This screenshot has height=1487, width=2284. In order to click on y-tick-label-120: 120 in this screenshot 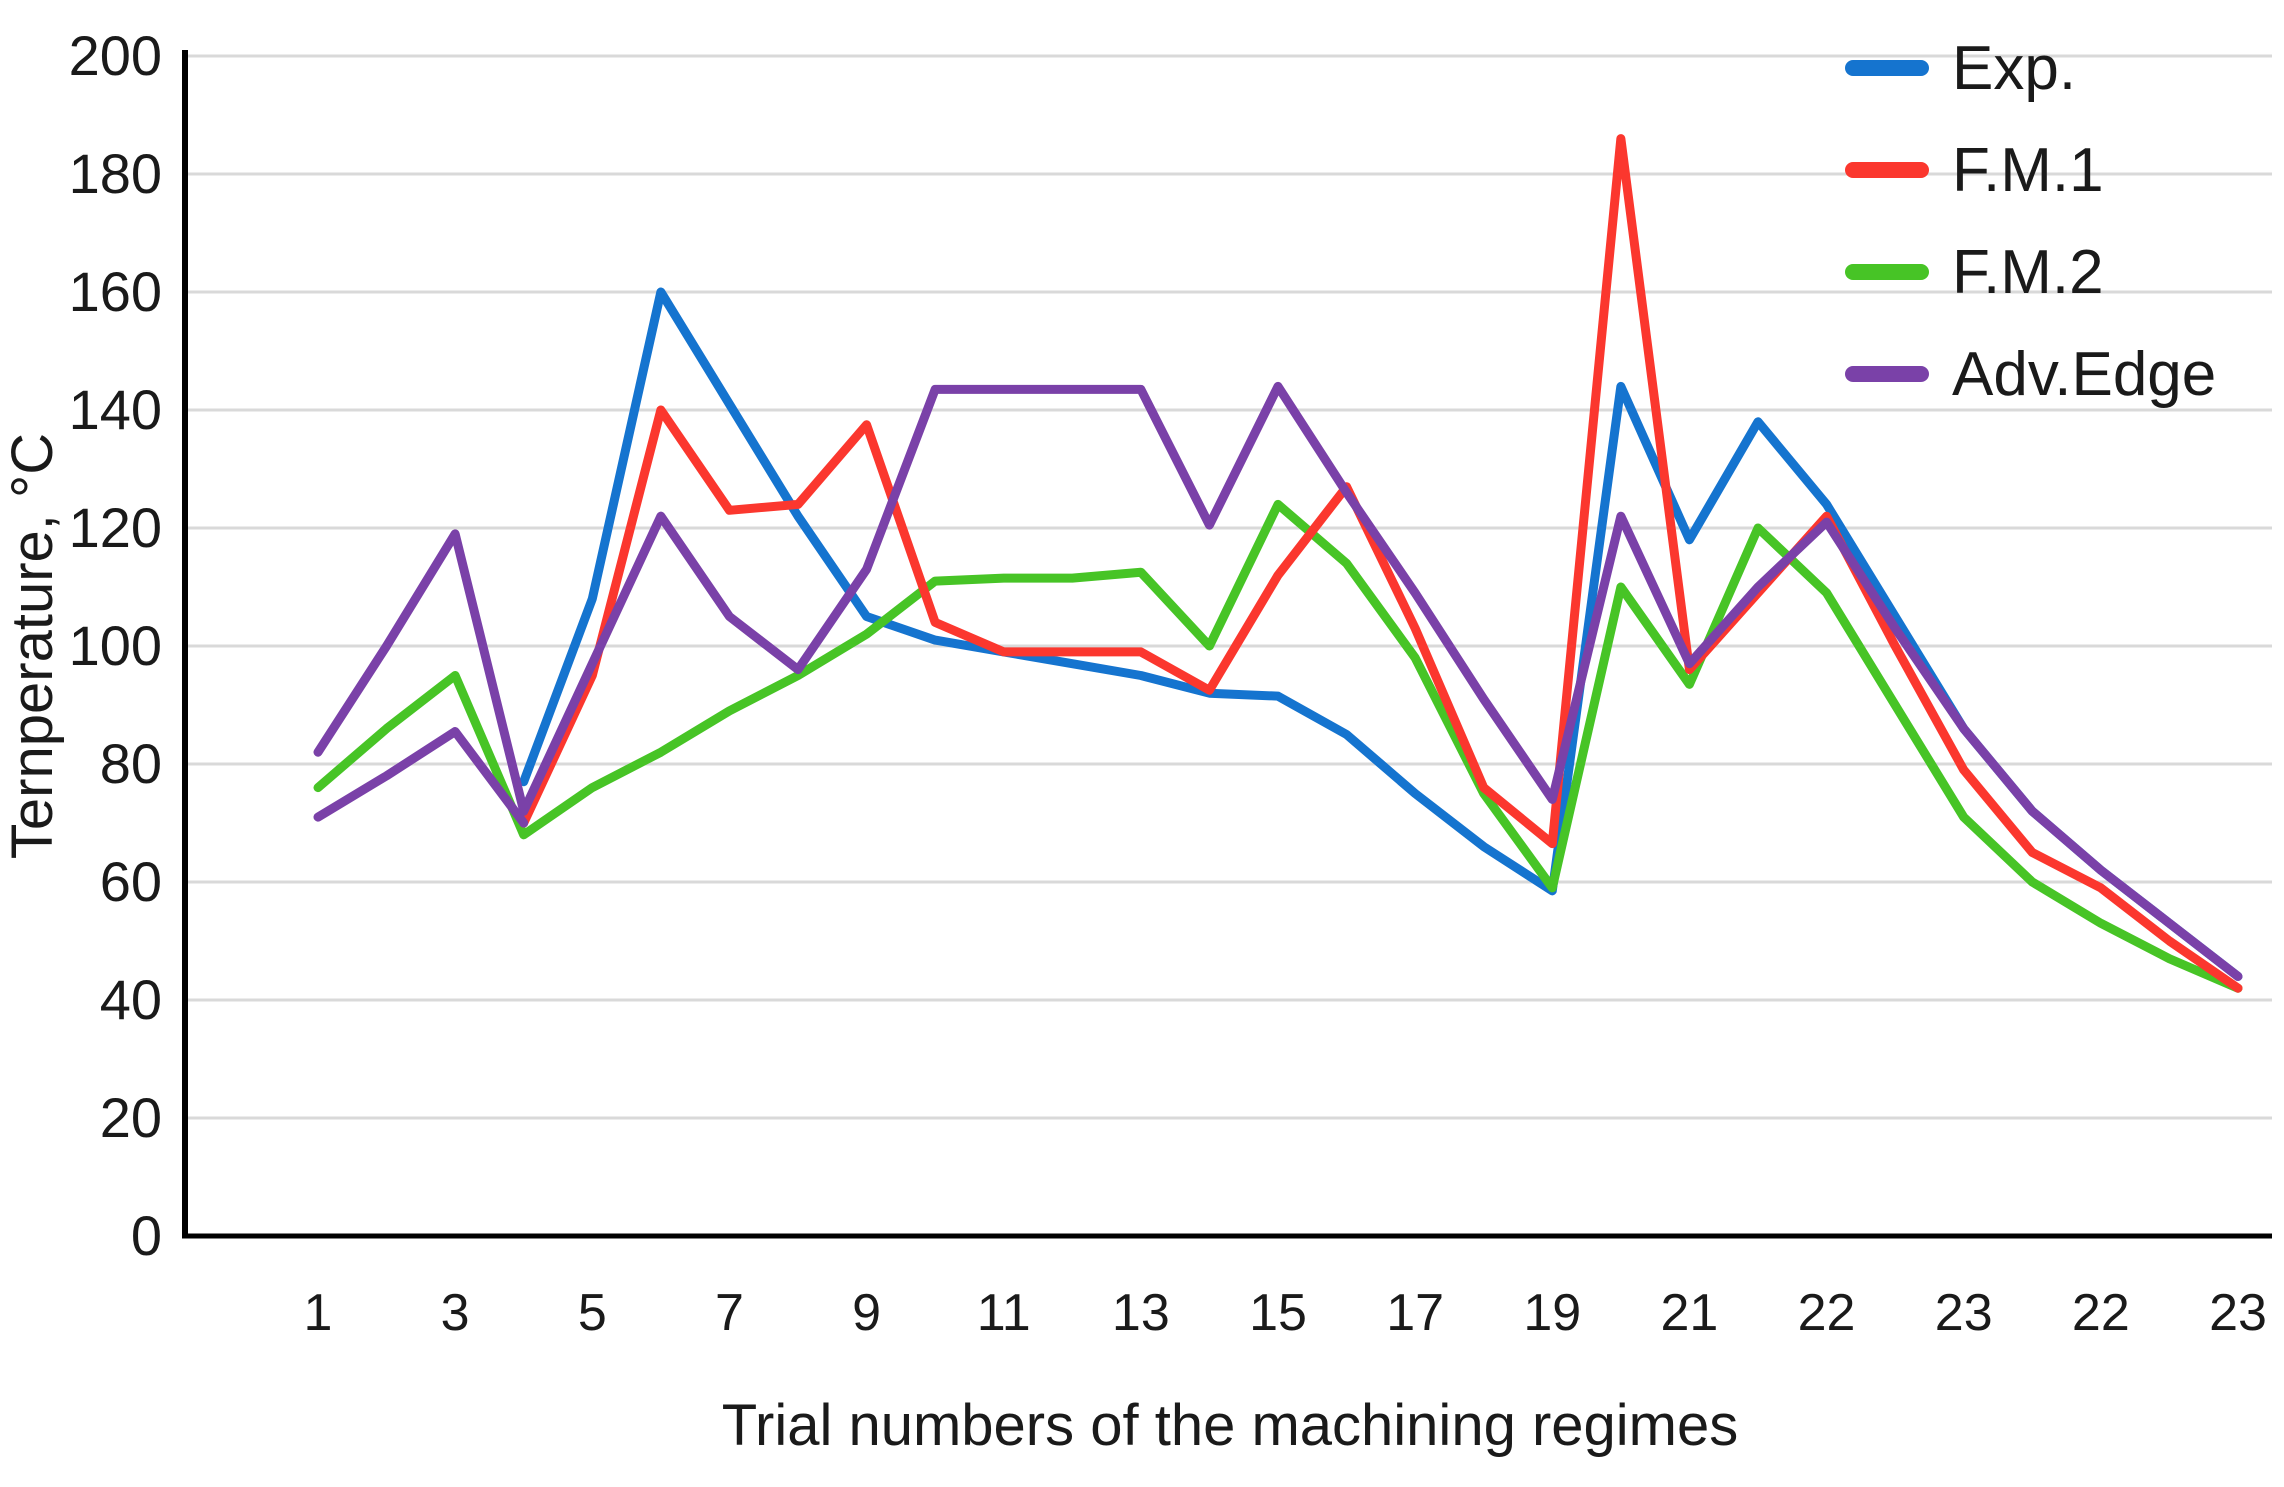, I will do `click(115, 527)`.